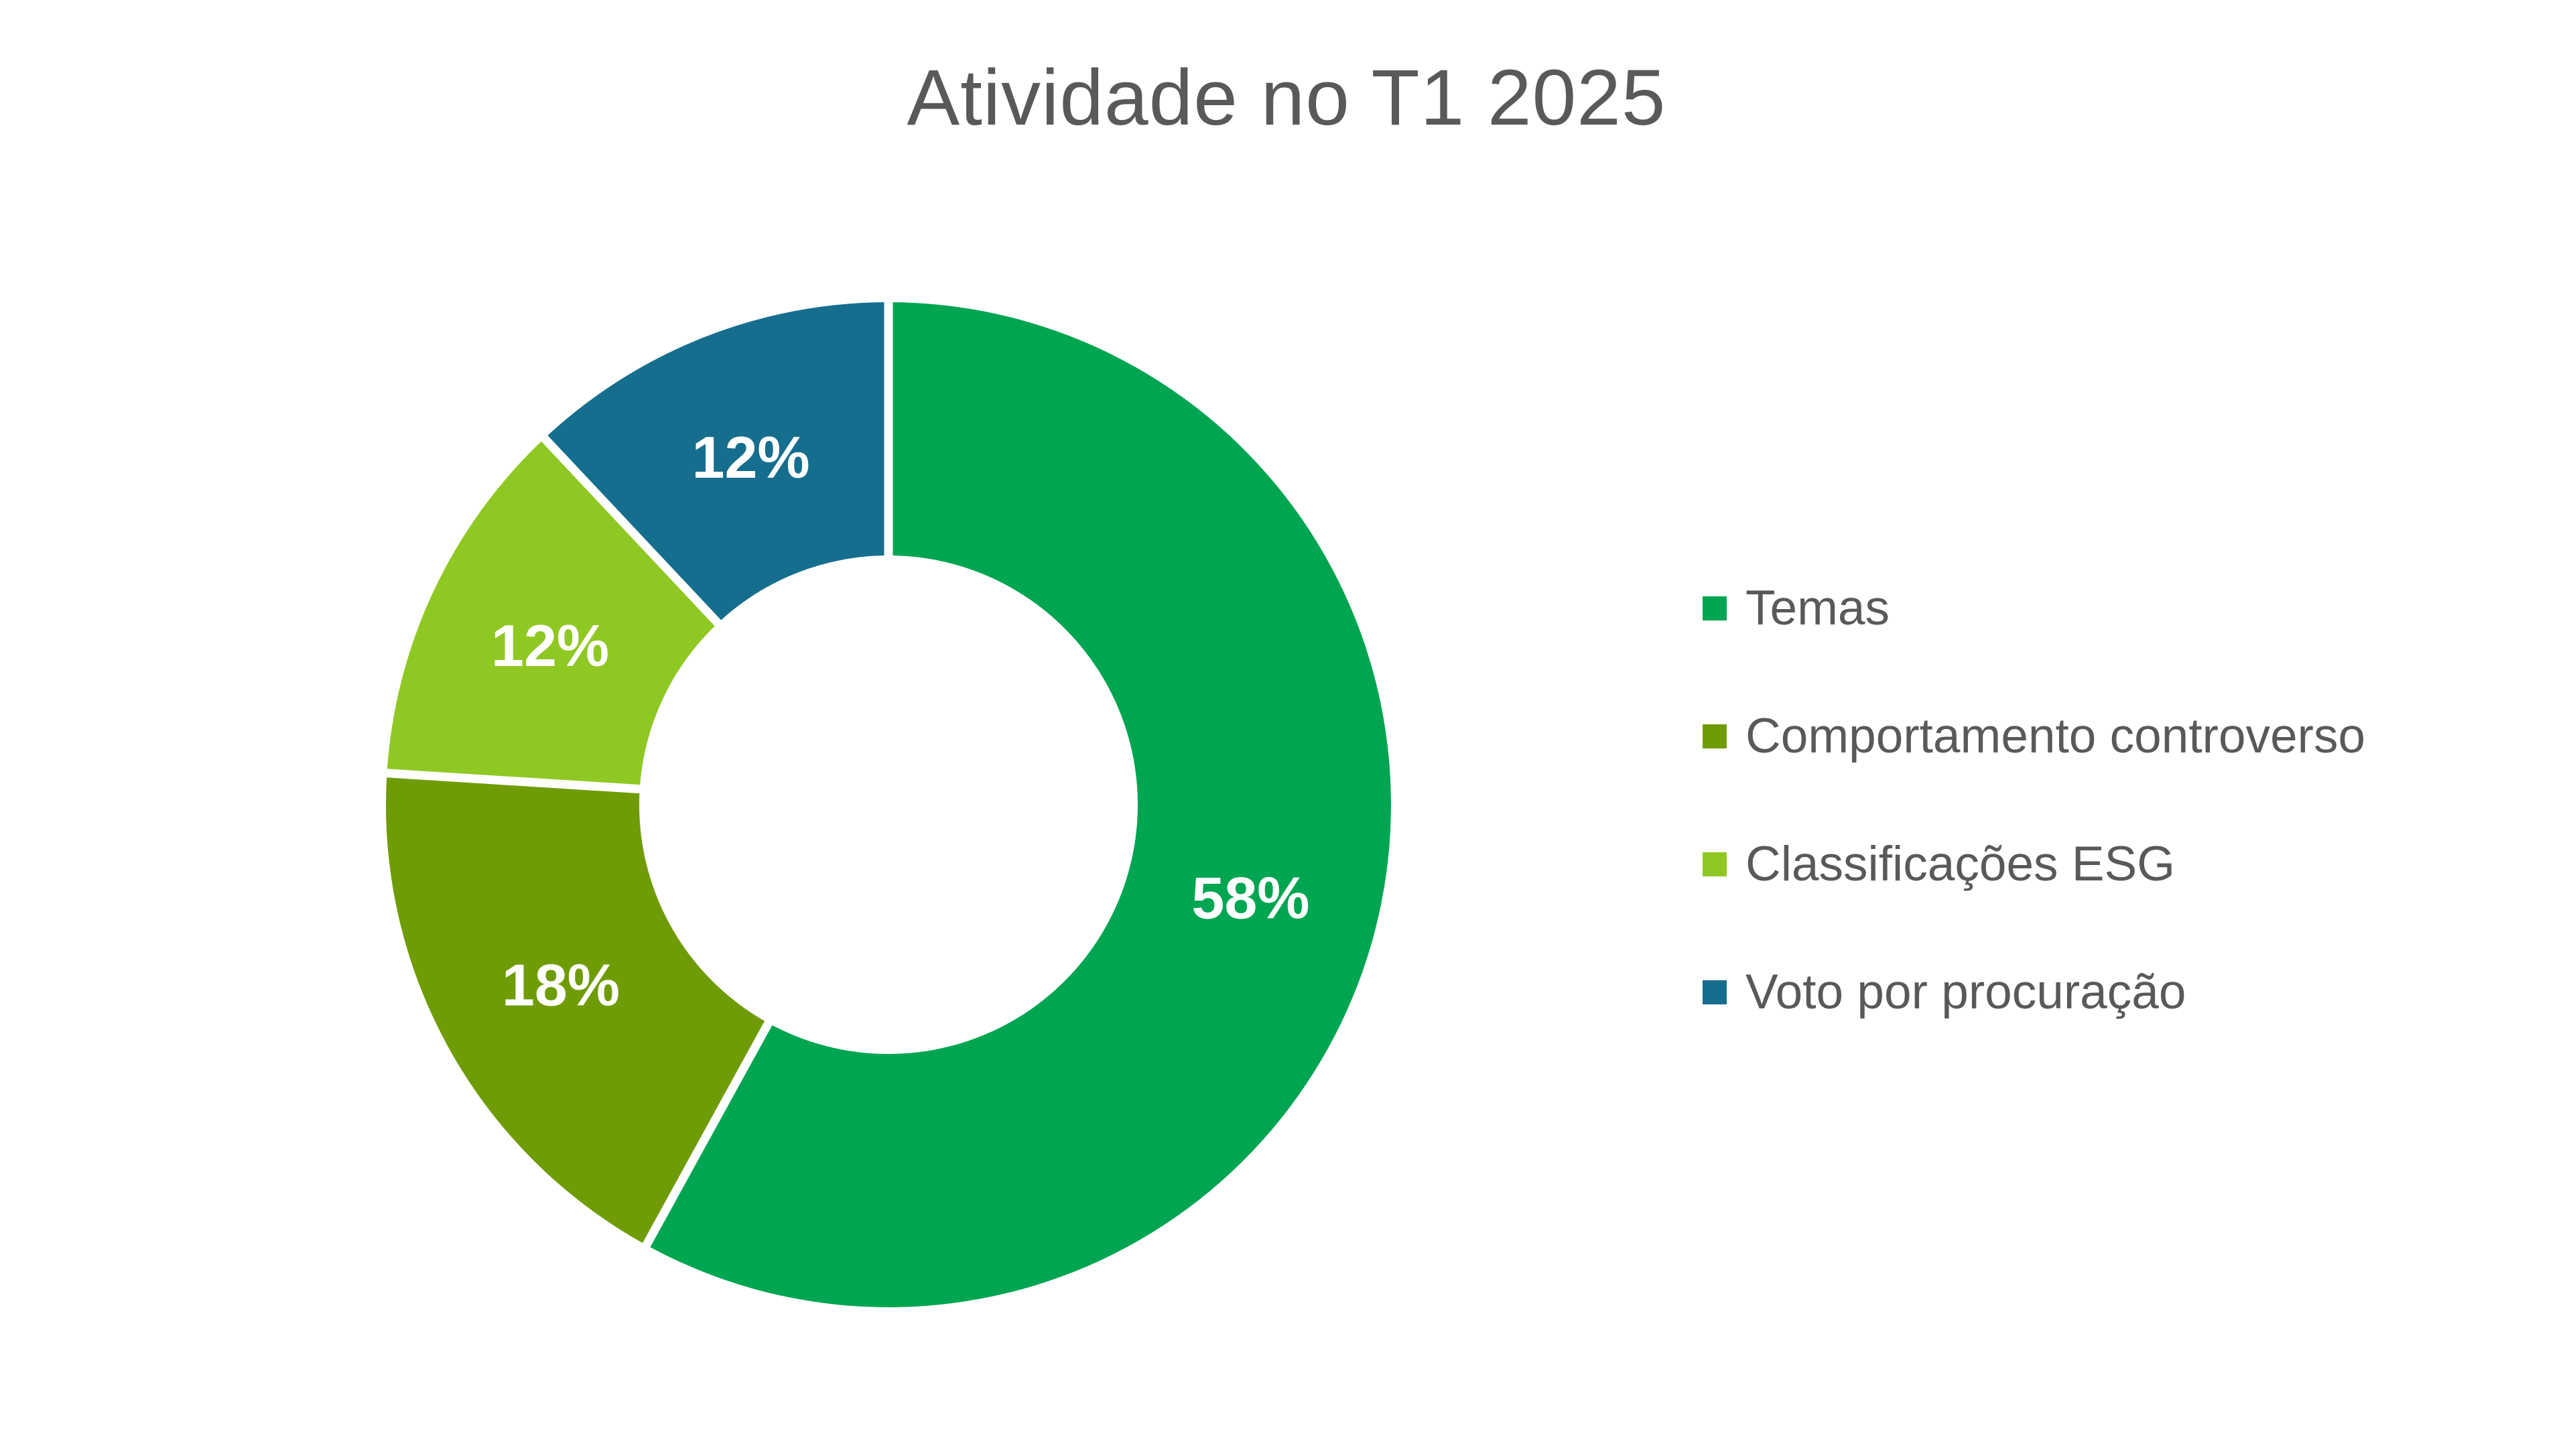 This screenshot has height=1456, width=2573. Describe the element at coordinates (1965, 992) in the screenshot. I see `legend-label: Voto por procuração` at that location.